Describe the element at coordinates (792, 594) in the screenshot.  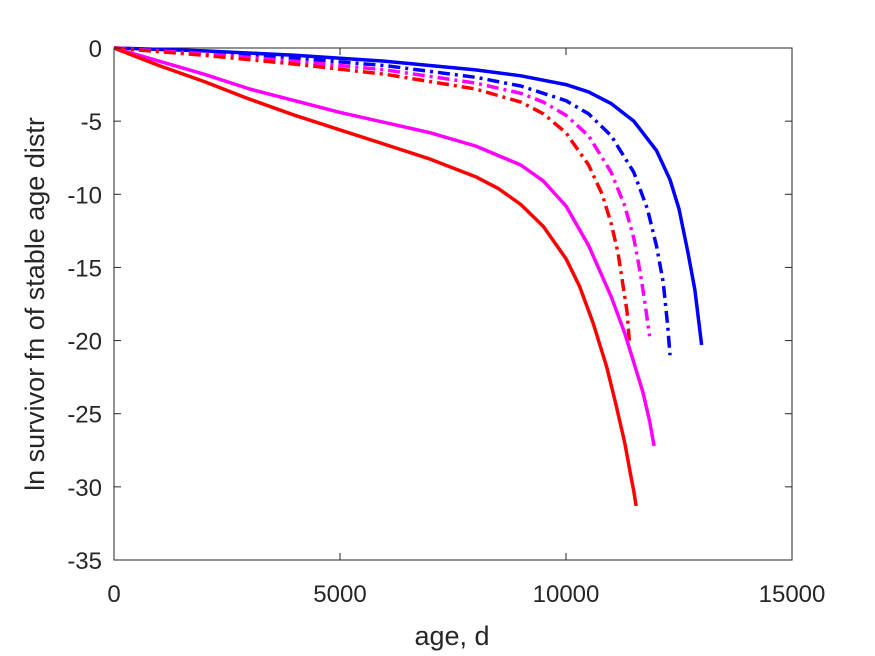
I see `x-tick-label: 15000` at that location.